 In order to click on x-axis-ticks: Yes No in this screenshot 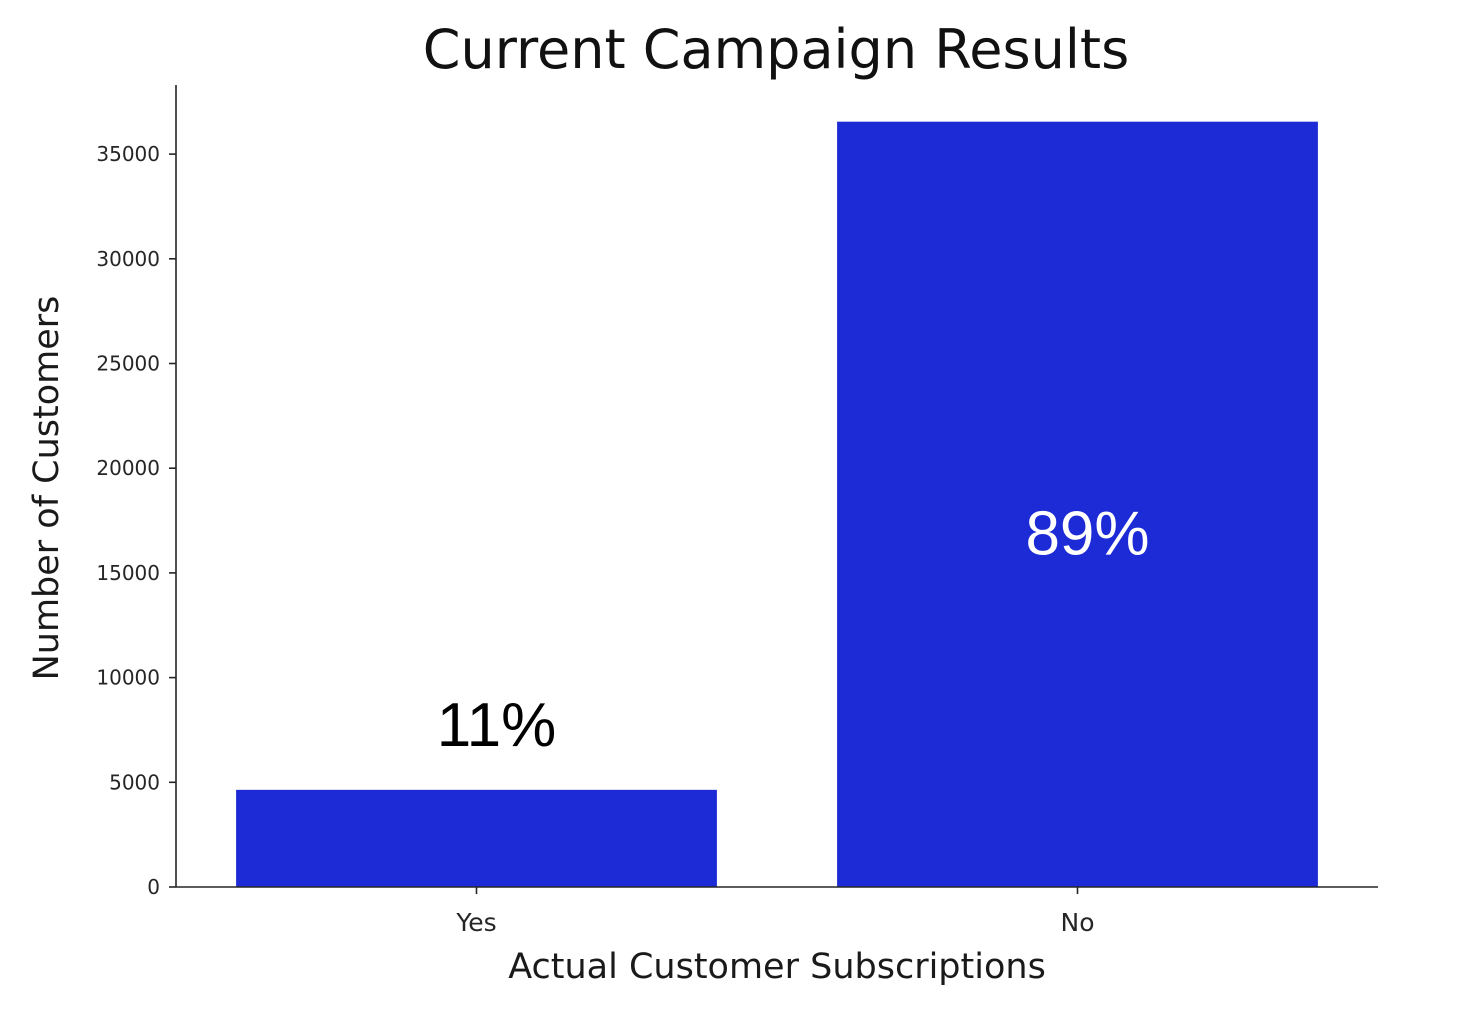, I will do `click(775, 912)`.